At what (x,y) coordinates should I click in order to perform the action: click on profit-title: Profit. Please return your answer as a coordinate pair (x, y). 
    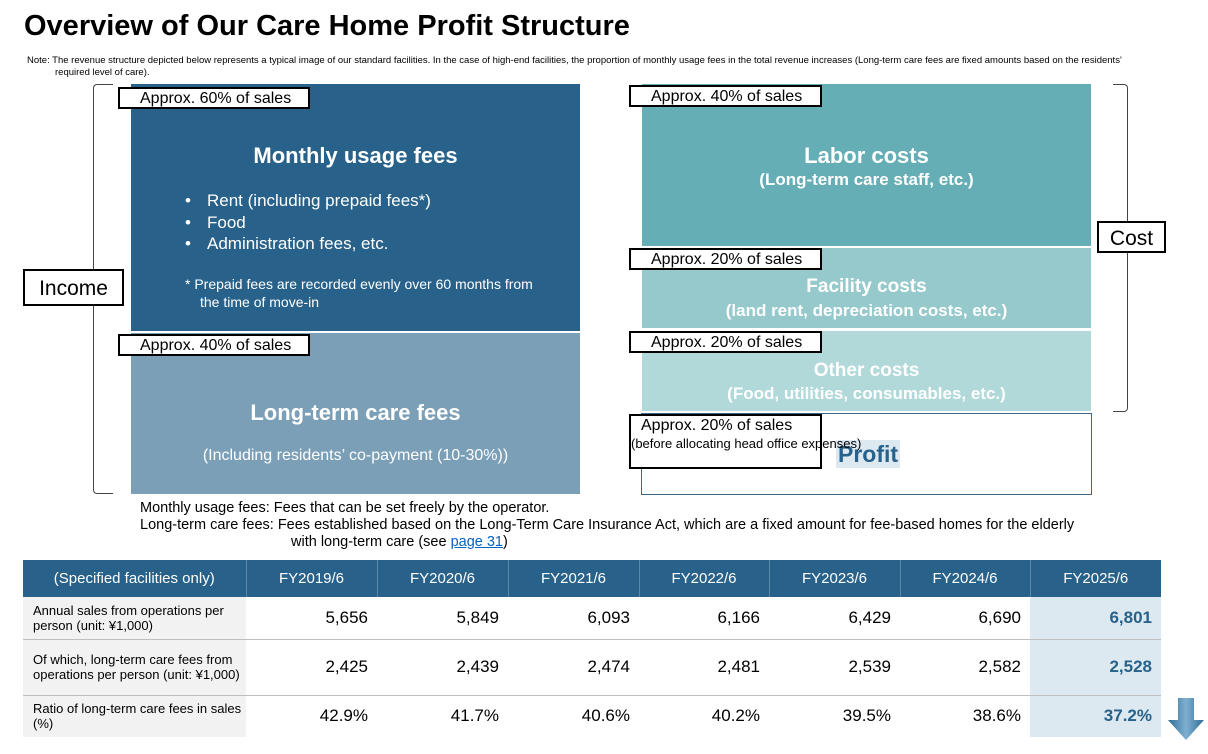
    Looking at the image, I should click on (868, 454).